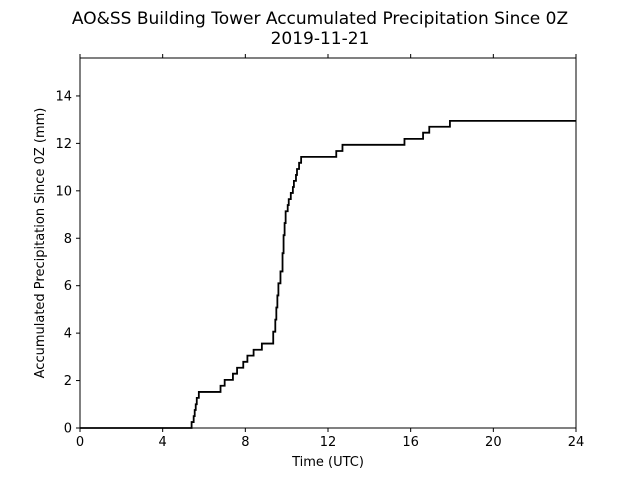 Image resolution: width=640 pixels, height=480 pixels. I want to click on x-axis-label: Time (UTC), so click(327, 462).